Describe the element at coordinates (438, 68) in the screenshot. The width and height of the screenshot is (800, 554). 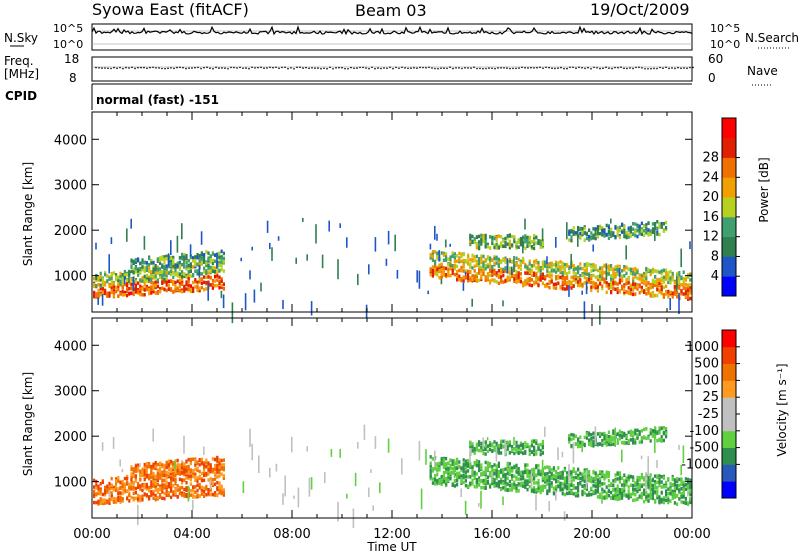
I see `freq-point` at that location.